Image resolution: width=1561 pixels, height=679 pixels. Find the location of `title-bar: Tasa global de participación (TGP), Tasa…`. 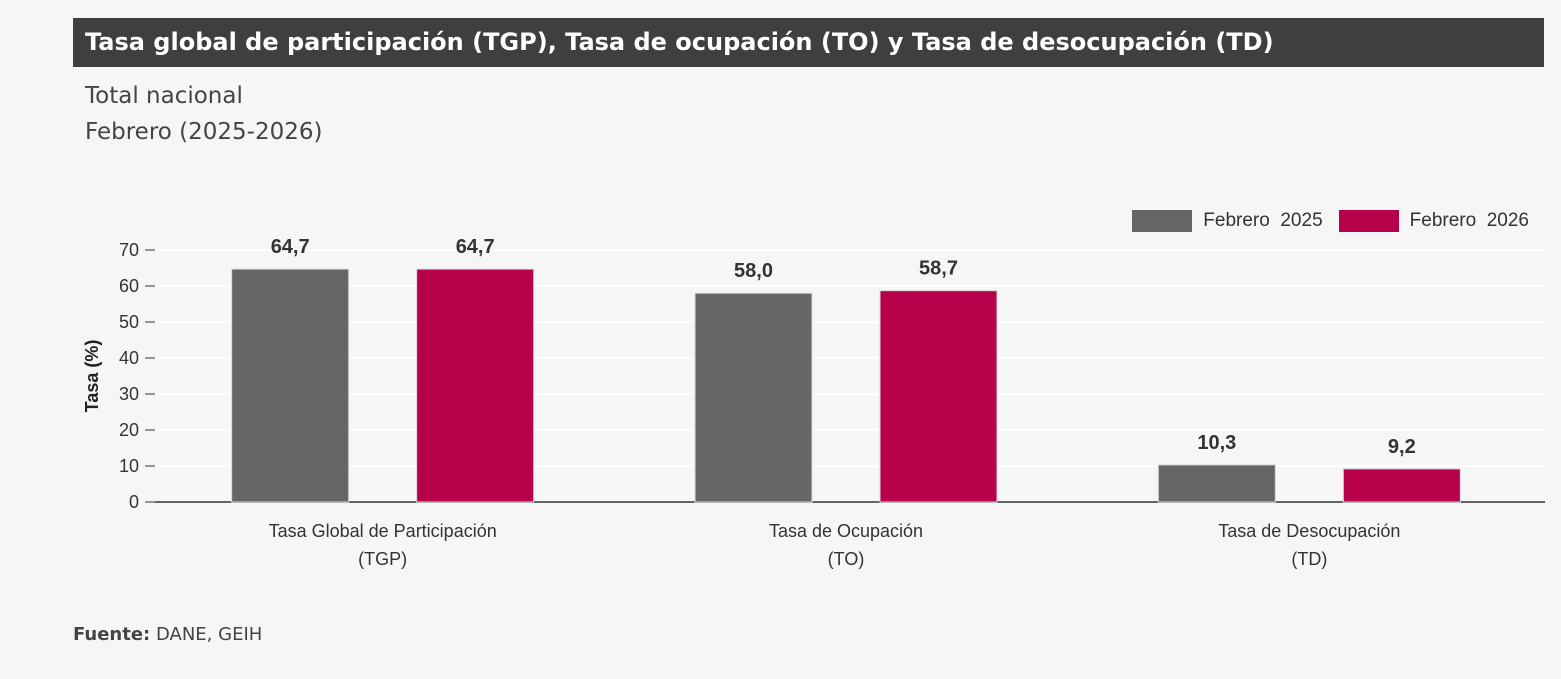

title-bar: Tasa global de participación (TGP), Tasa… is located at coordinates (808, 42).